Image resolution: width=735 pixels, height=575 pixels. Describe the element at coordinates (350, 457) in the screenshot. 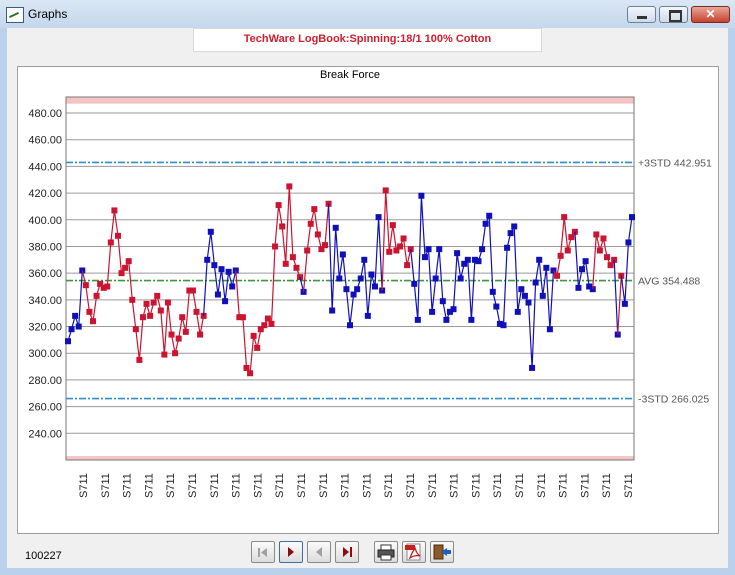

I see `lower-band` at that location.